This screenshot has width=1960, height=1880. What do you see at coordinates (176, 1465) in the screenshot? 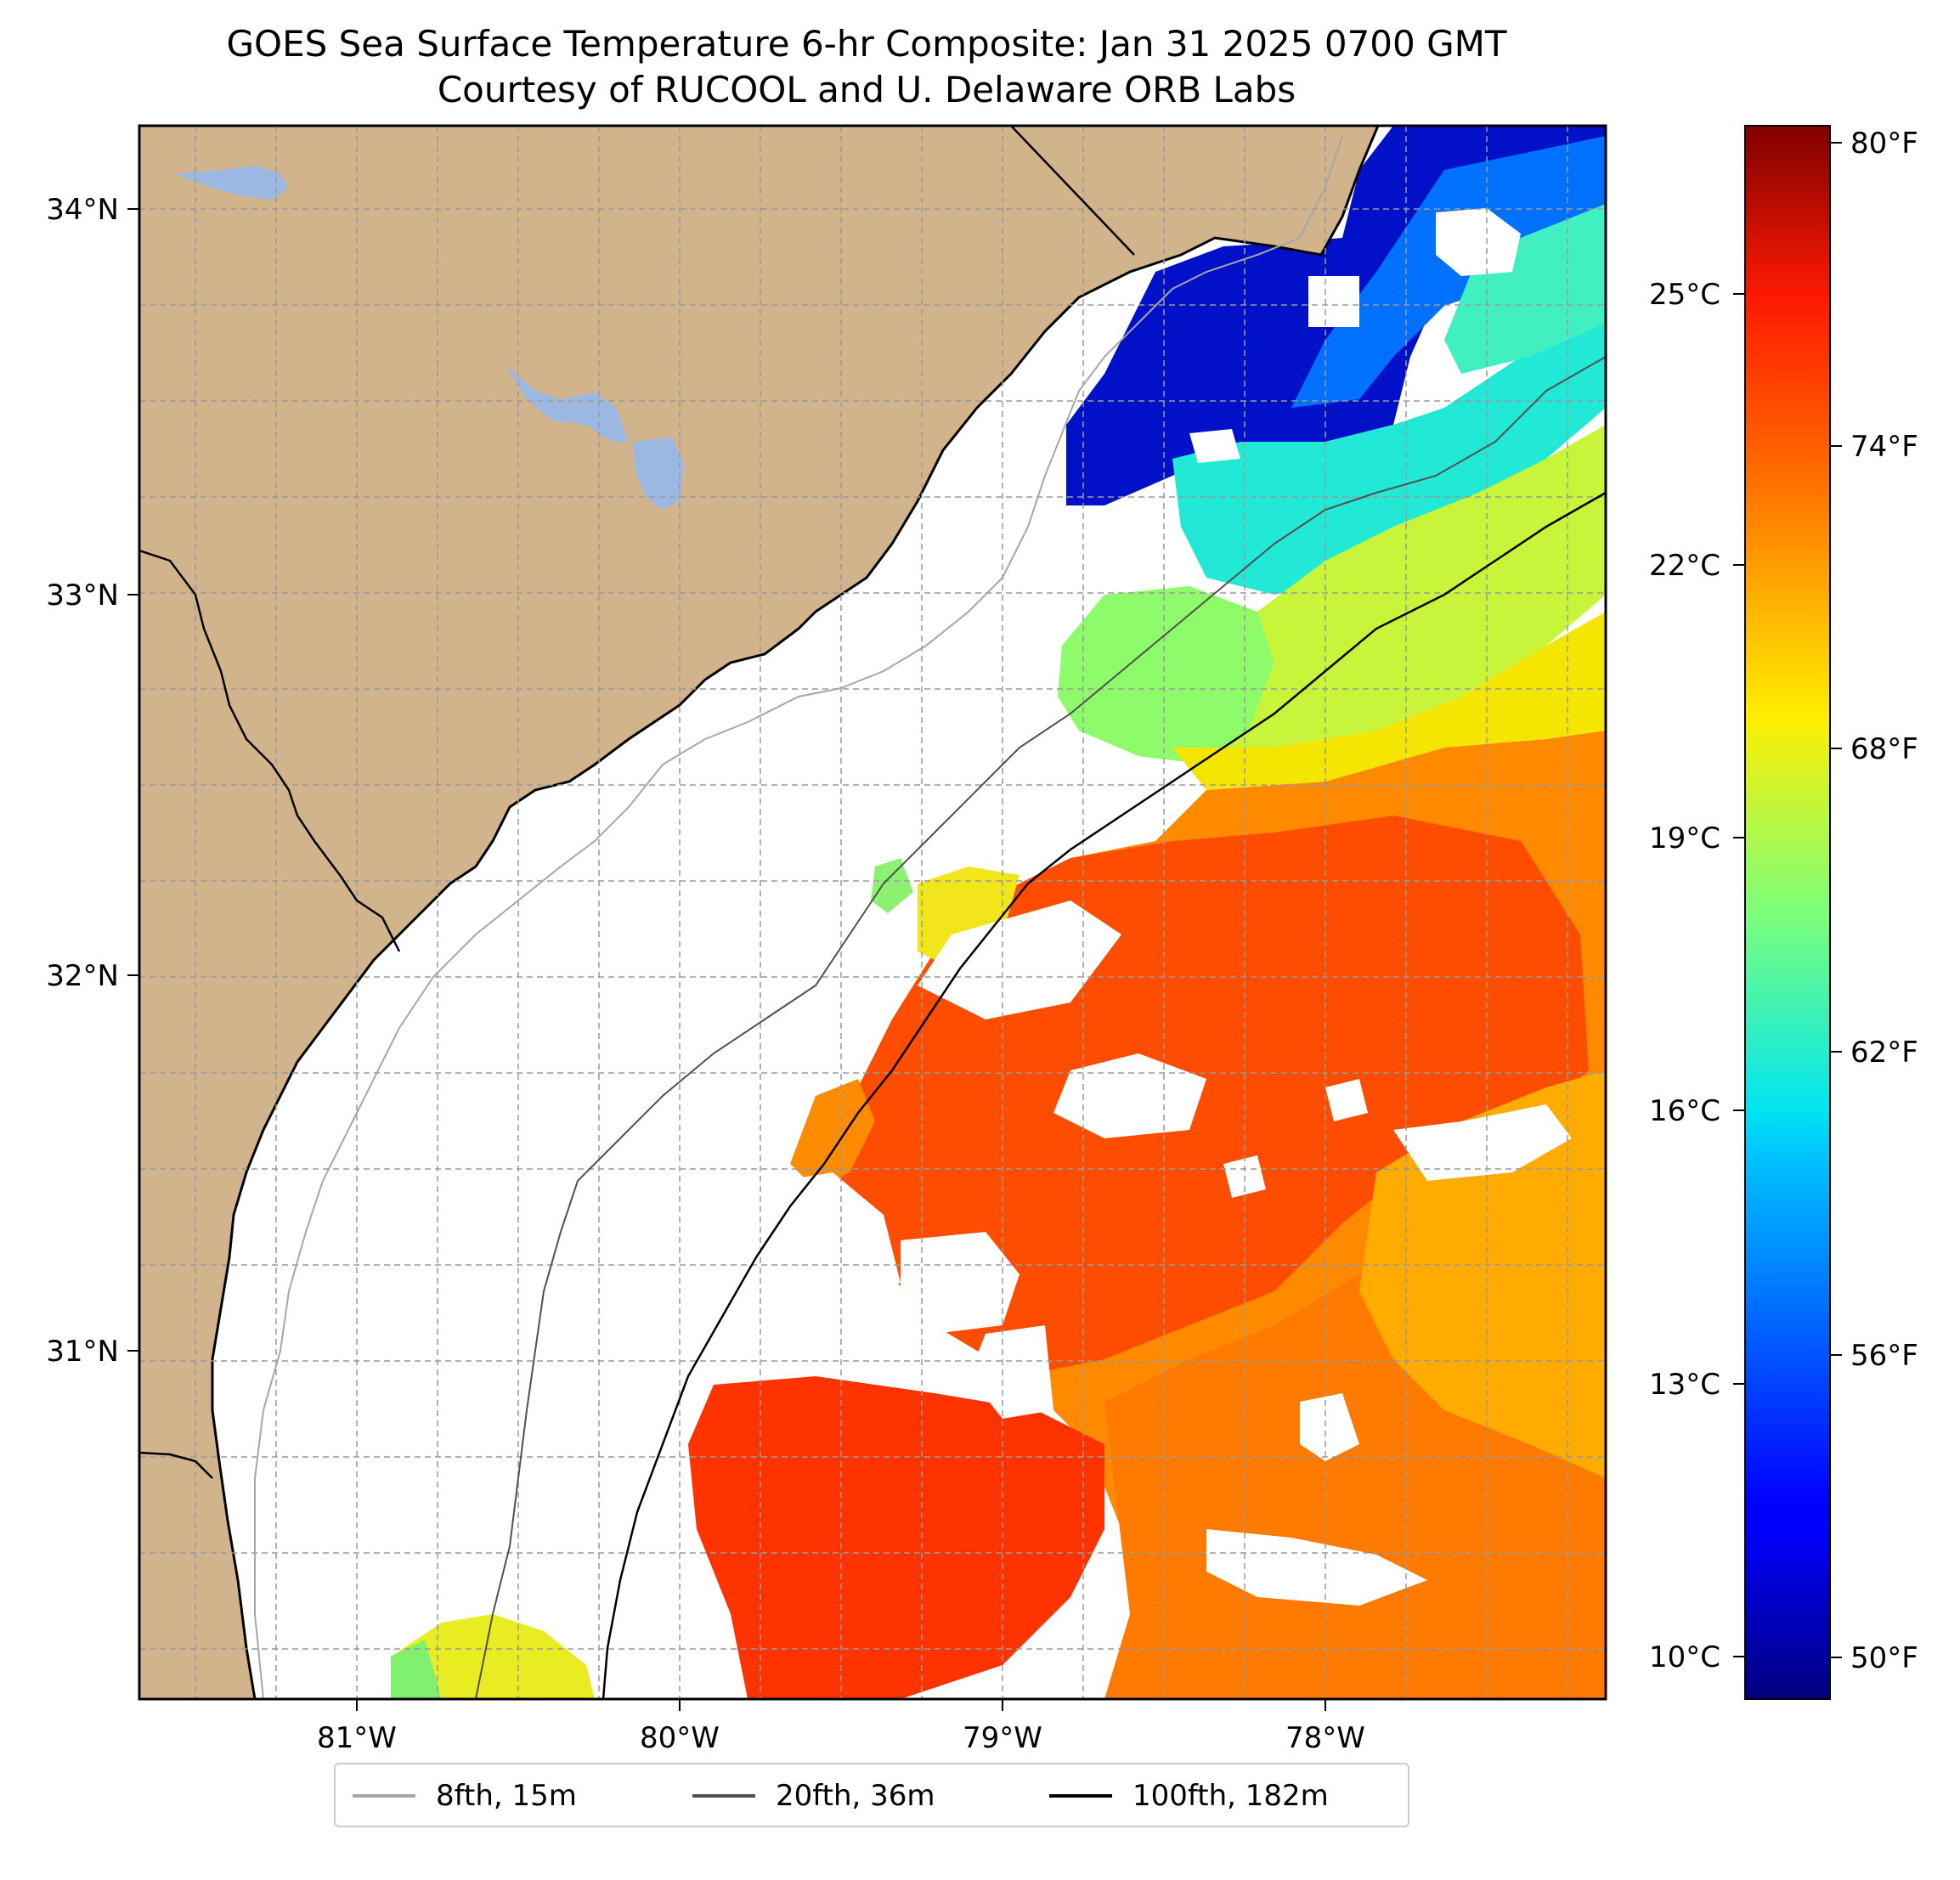
I see `river-border-south` at bounding box center [176, 1465].